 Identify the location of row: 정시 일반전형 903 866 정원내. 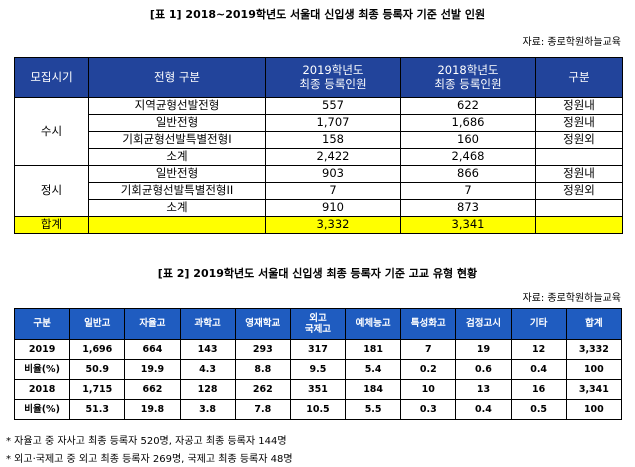
(318, 191).